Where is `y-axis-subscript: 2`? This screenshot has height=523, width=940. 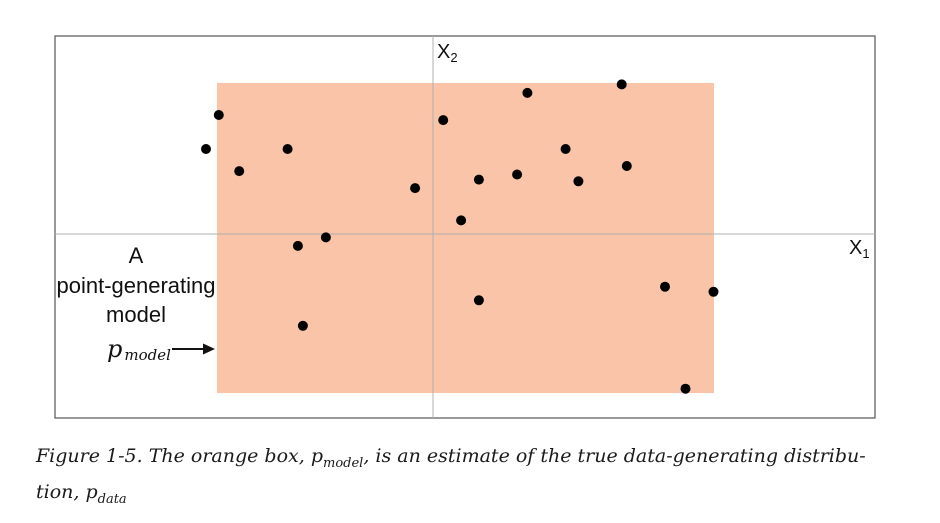
y-axis-subscript: 2 is located at coordinates (453, 57).